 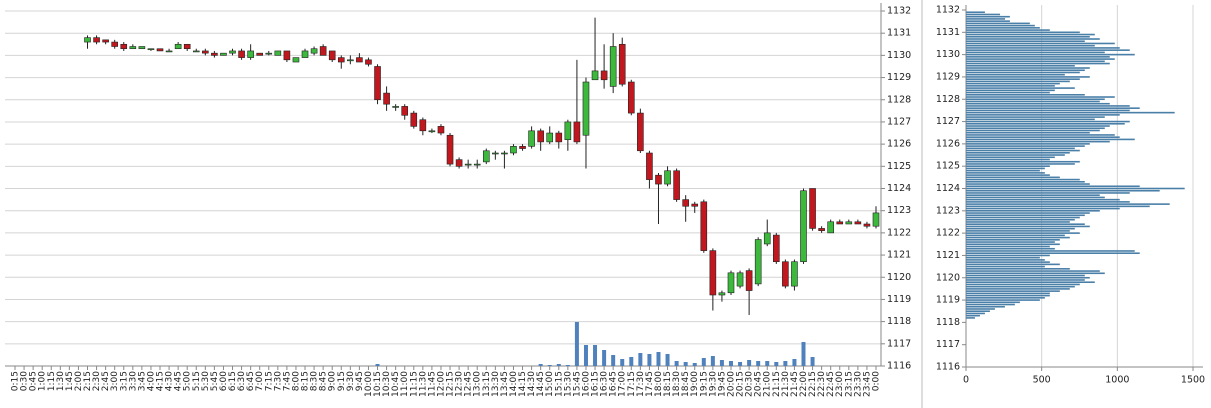 What do you see at coordinates (296, 381) in the screenshot?
I see `x-tick-label: 8:00` at bounding box center [296, 381].